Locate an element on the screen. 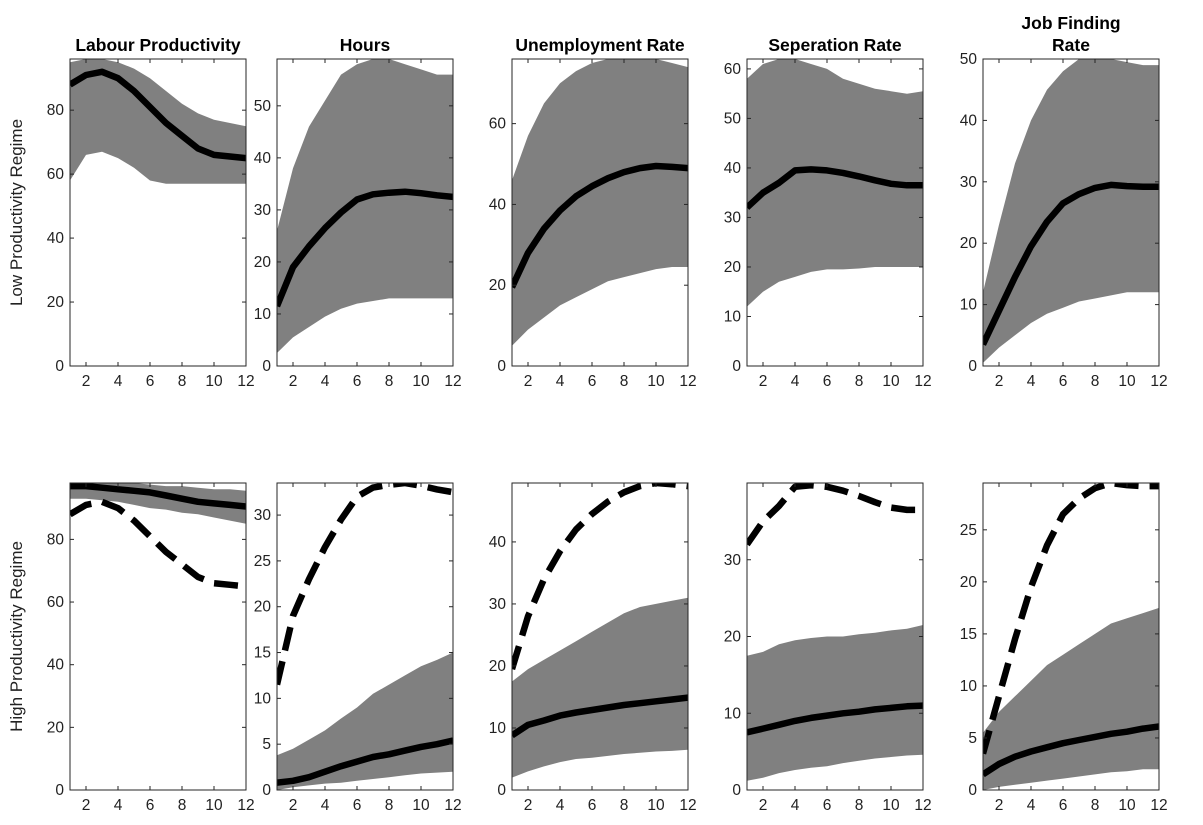 The width and height of the screenshot is (1203, 825). subplot-8: 0 10 20 30 40 2 4 6 8 10 12 is located at coordinates (593, 648).